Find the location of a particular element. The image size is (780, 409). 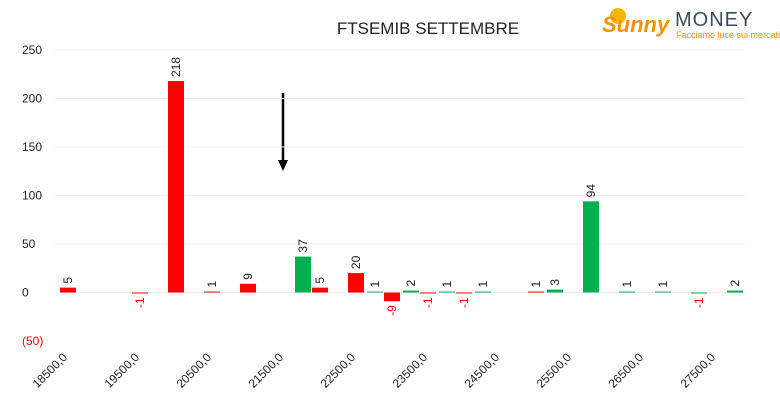

logo: Sunny MONEY Facciamo luce sui mercati is located at coordinates (691, 24).